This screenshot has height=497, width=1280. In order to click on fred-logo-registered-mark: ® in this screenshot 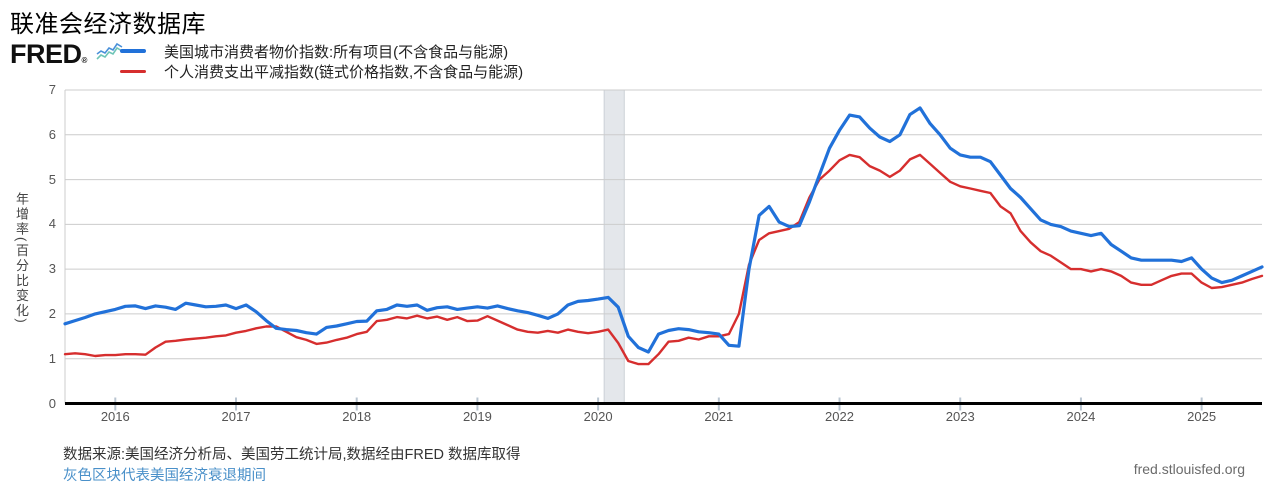, I will do `click(84, 60)`.